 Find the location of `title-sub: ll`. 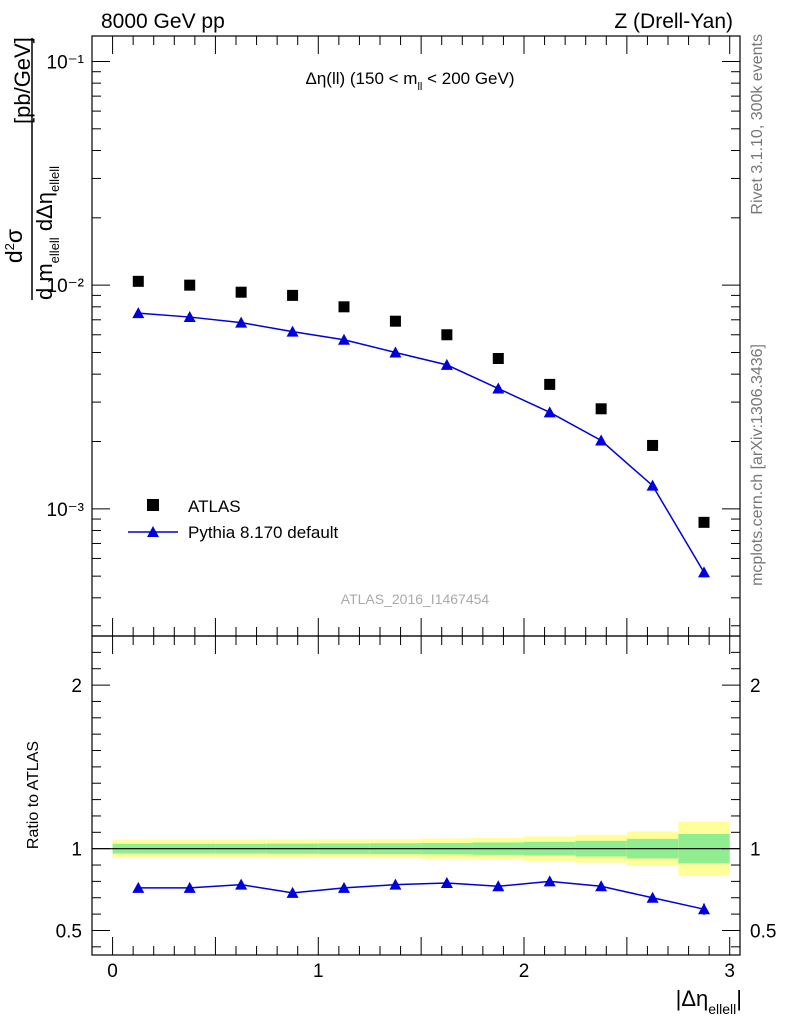

title-sub: ll is located at coordinates (419, 87).